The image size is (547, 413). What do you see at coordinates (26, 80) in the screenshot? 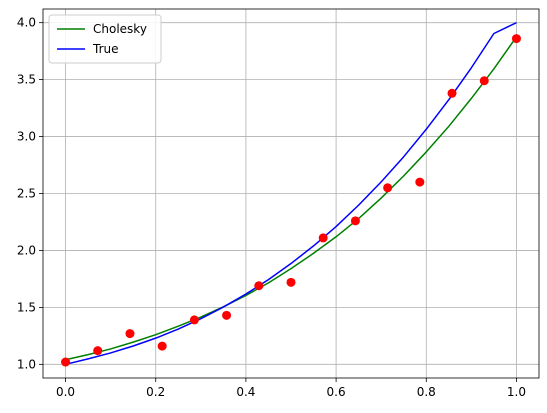
I see `y-tick-label: 3.5` at bounding box center [26, 80].